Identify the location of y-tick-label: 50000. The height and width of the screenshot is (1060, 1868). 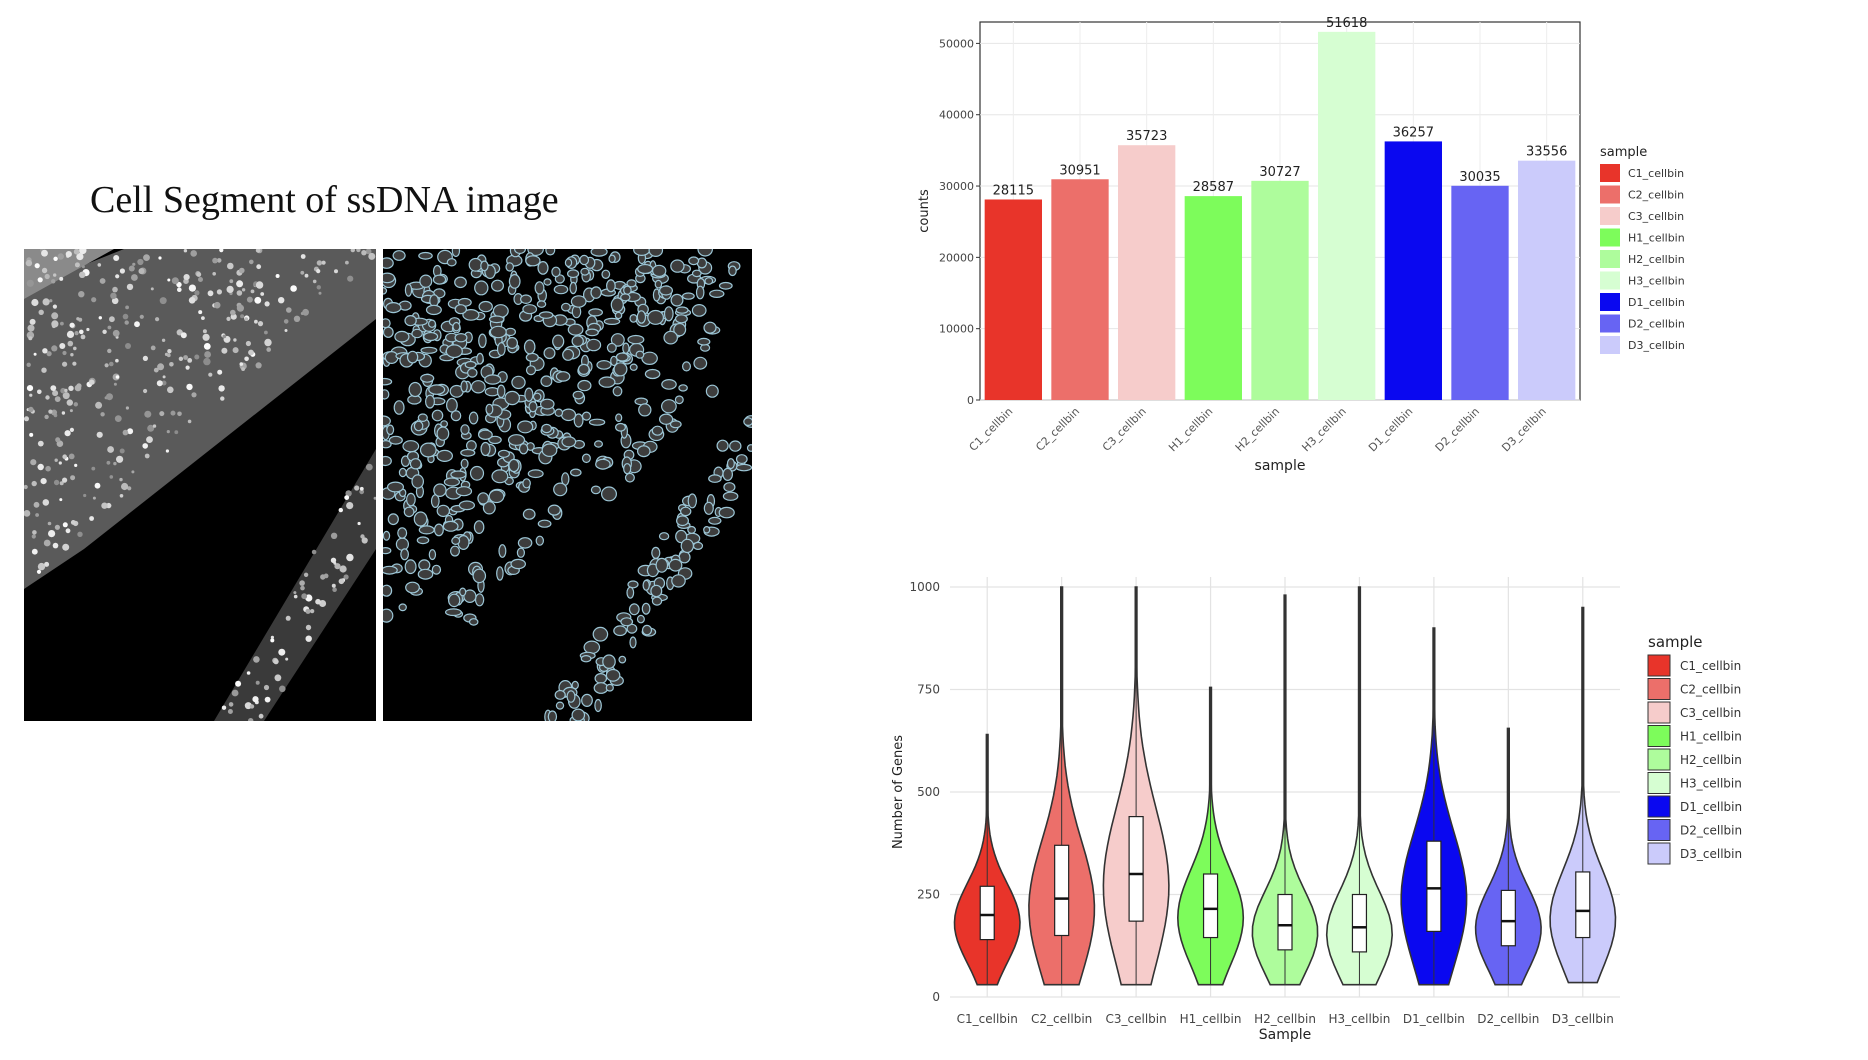
(956, 43).